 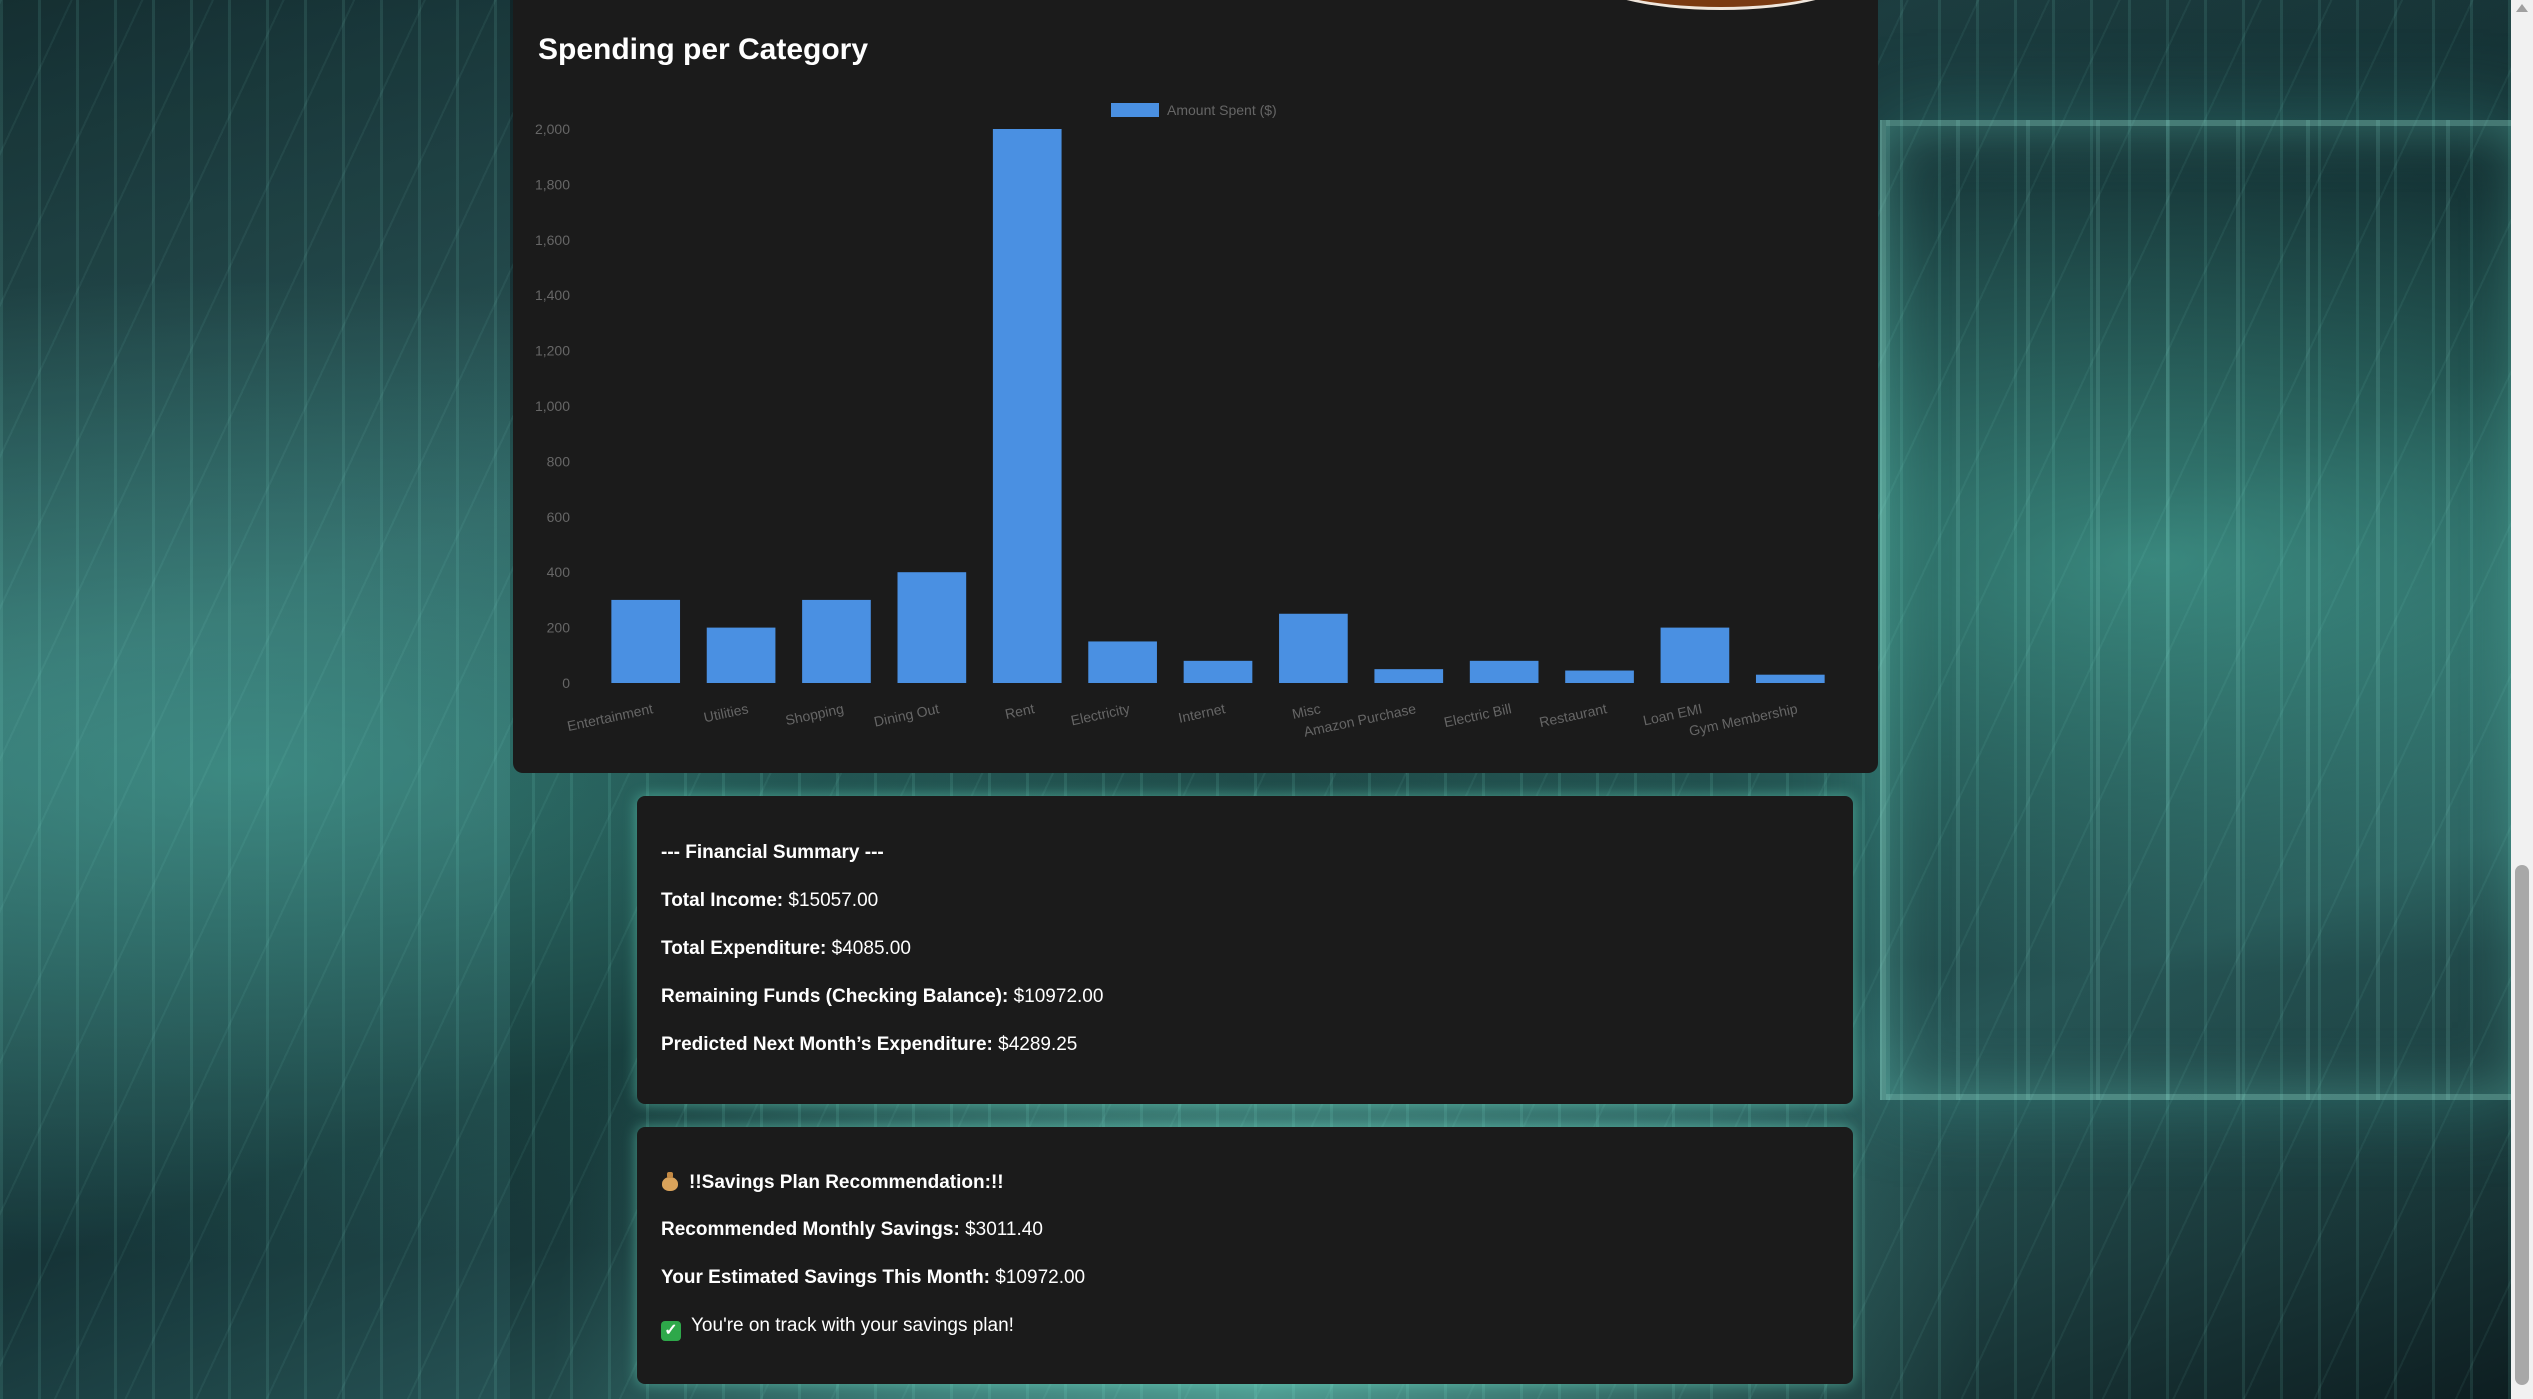 What do you see at coordinates (559, 628) in the screenshot?
I see `y-tick-label: 200` at bounding box center [559, 628].